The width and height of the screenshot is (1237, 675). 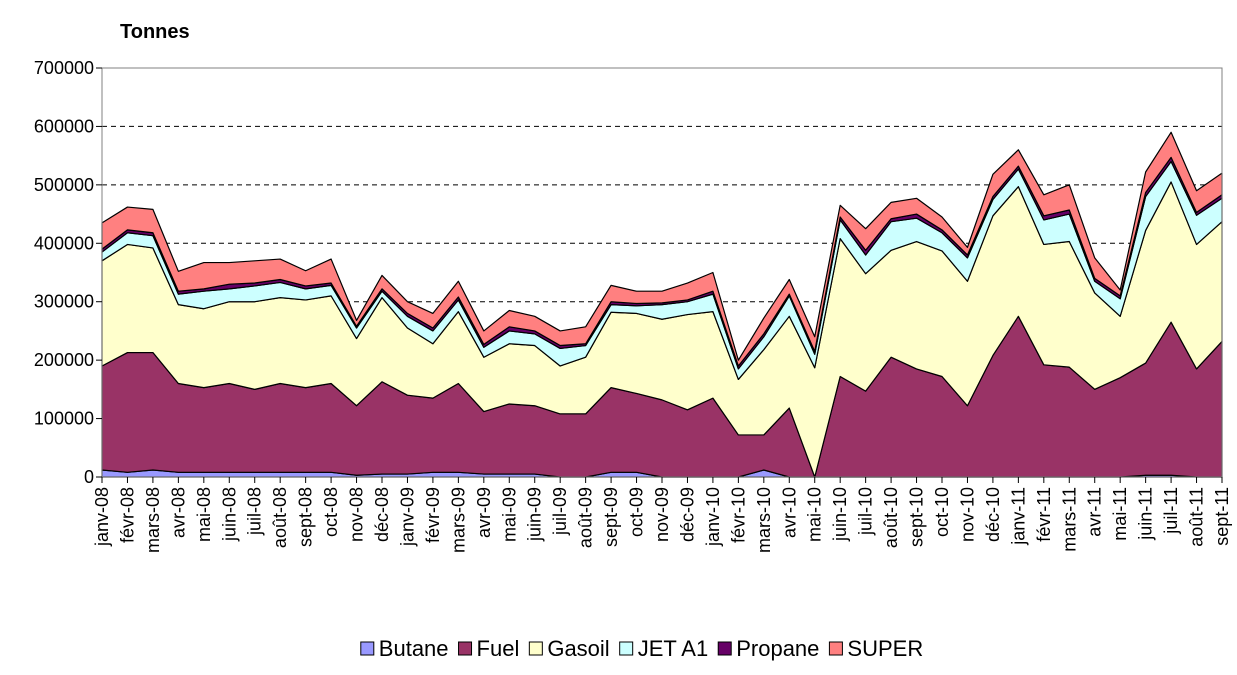 What do you see at coordinates (1069, 519) in the screenshot?
I see `x-tick-label: mars-11` at bounding box center [1069, 519].